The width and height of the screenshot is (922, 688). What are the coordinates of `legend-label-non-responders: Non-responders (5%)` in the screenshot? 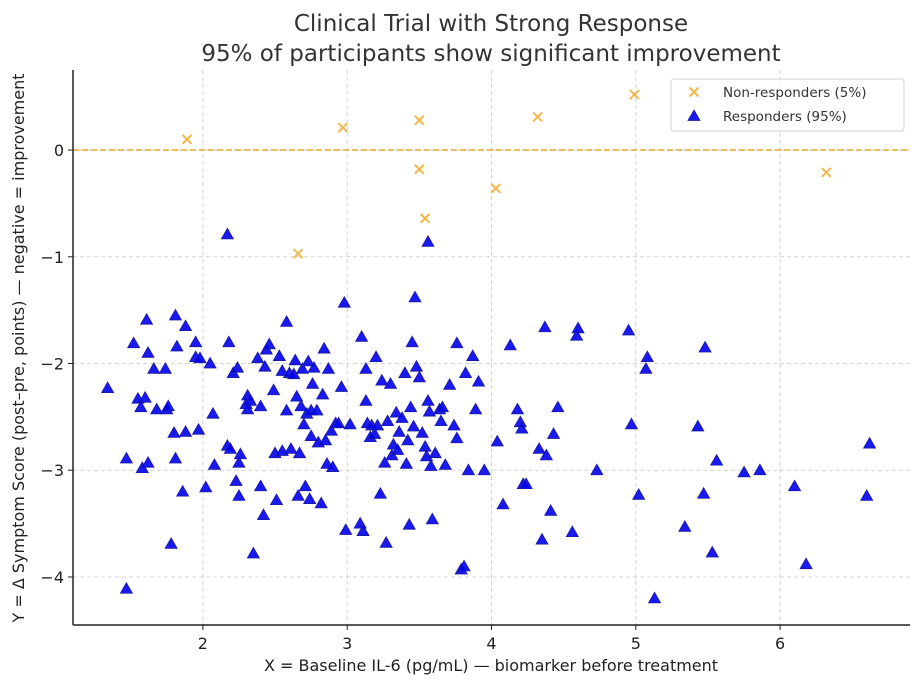 It's located at (794, 93).